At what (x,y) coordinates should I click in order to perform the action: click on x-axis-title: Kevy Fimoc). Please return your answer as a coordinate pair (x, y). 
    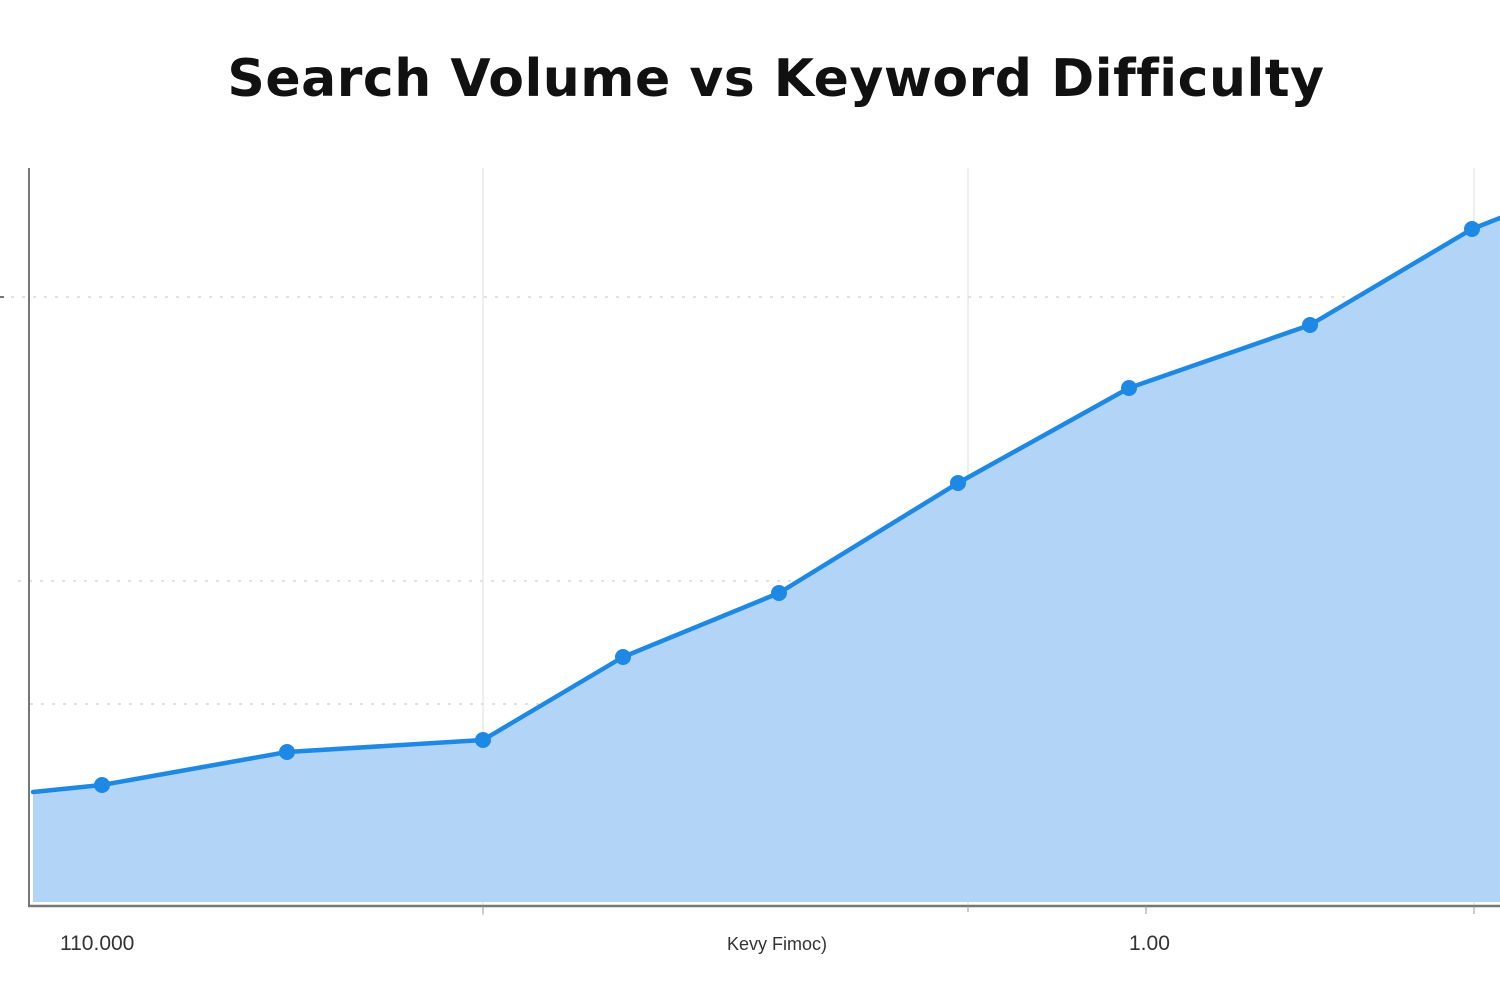
    Looking at the image, I should click on (777, 944).